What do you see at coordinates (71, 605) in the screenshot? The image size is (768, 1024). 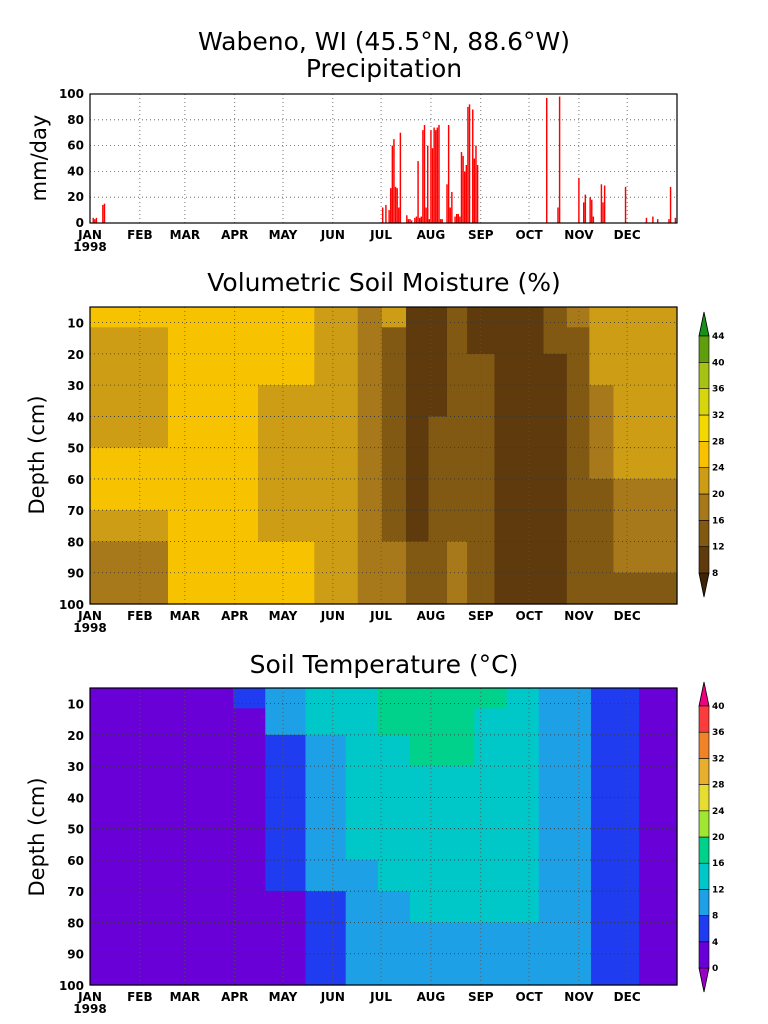 I see `moisture-ytick: 100` at bounding box center [71, 605].